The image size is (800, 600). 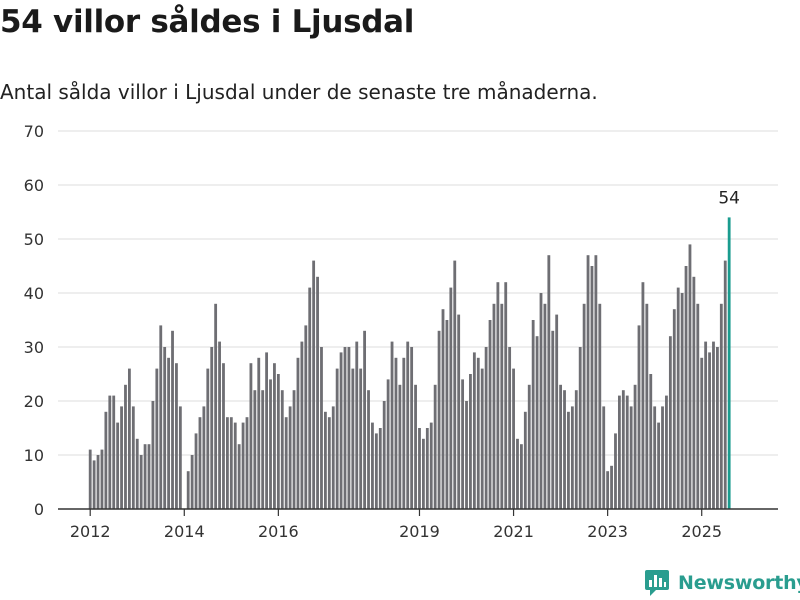 I want to click on x-tick-label: 2025, so click(x=701, y=531).